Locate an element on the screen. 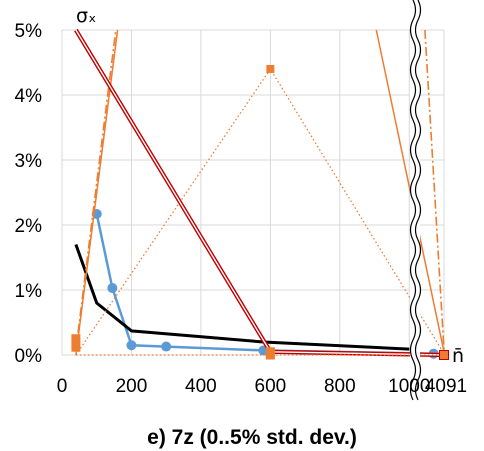 The height and width of the screenshot is (451, 484). x-tick-label: 1000 is located at coordinates (409, 386).